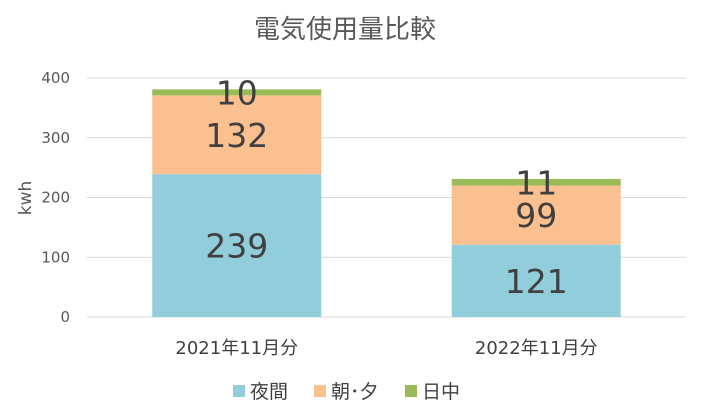 This screenshot has width=701, height=418. I want to click on chart-title: 電気使用量比較, so click(345, 30).